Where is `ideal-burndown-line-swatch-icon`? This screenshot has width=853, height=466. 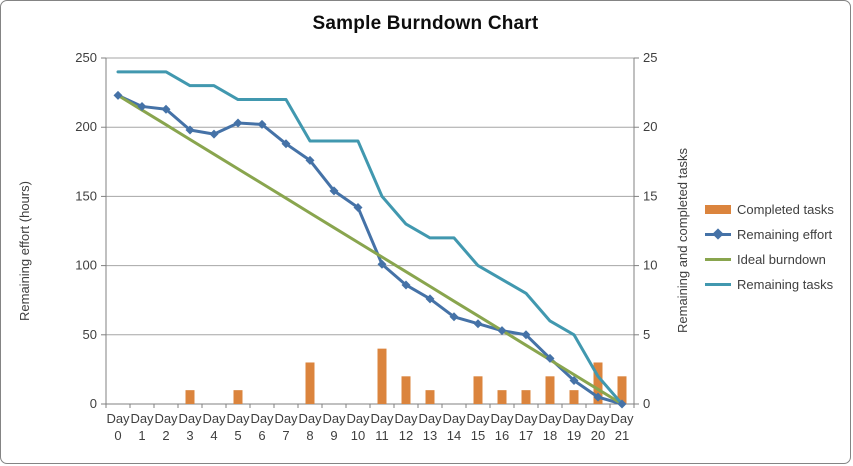
ideal-burndown-line-swatch-icon is located at coordinates (718, 259).